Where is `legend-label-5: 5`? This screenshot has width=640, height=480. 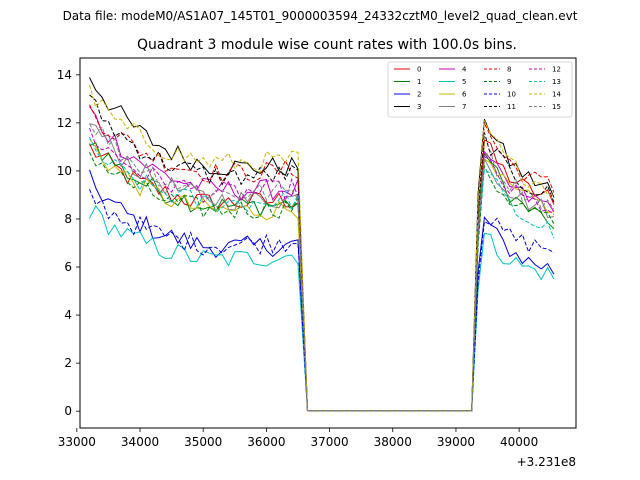
legend-label-5: 5 is located at coordinates (464, 82).